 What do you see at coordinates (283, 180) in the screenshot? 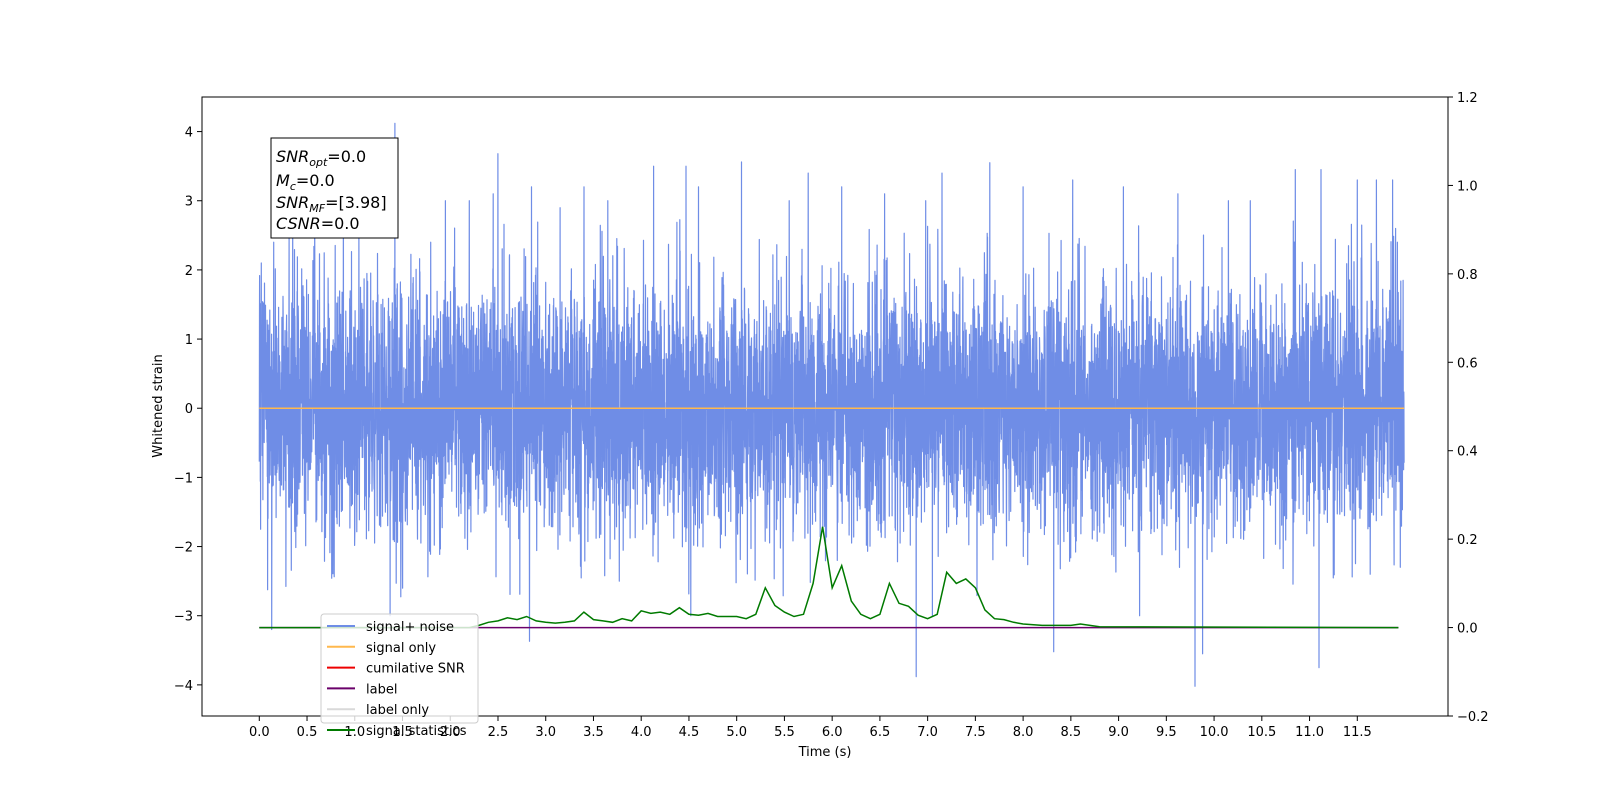
I see `info-mc-symbol: M` at bounding box center [283, 180].